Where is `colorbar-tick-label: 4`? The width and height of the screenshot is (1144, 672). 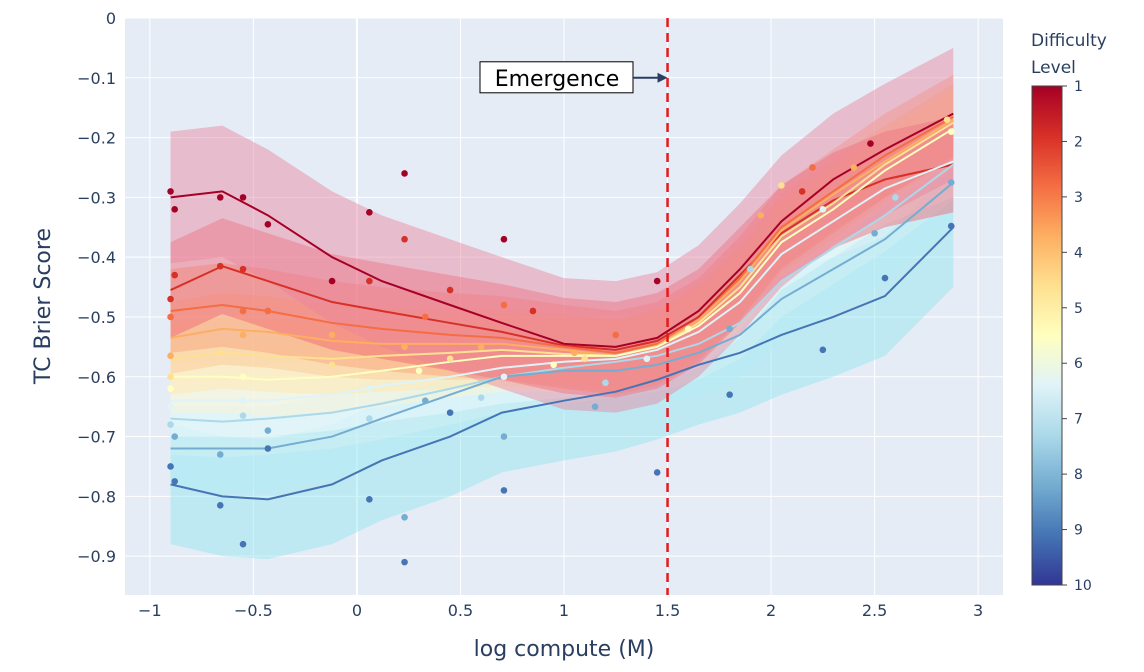 colorbar-tick-label: 4 is located at coordinates (1078, 253).